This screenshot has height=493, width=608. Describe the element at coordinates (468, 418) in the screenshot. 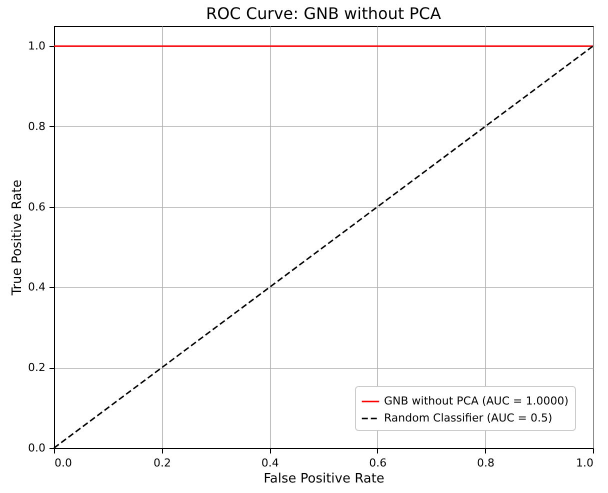

I see `legend-label: Random Classifier (AUC = 0.5)` at that location.